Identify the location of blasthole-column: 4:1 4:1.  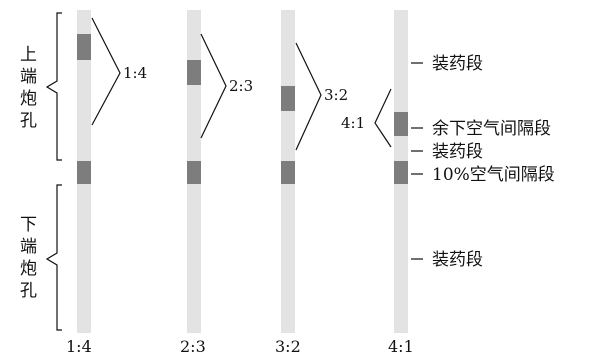
(377, 183).